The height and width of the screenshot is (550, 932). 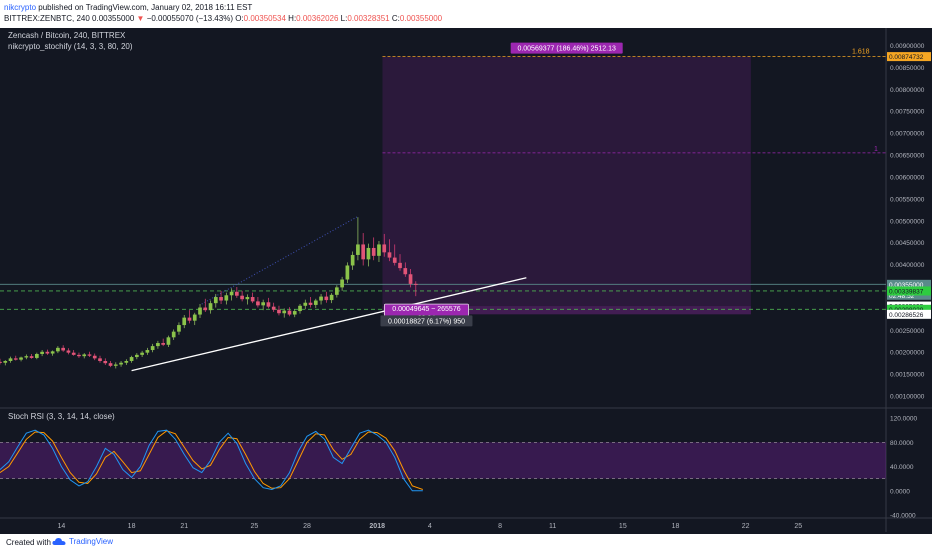 What do you see at coordinates (70, 46) in the screenshot?
I see `indicator-legend: nikcrypto_stochify (14, 3, 3, 80, 20)` at bounding box center [70, 46].